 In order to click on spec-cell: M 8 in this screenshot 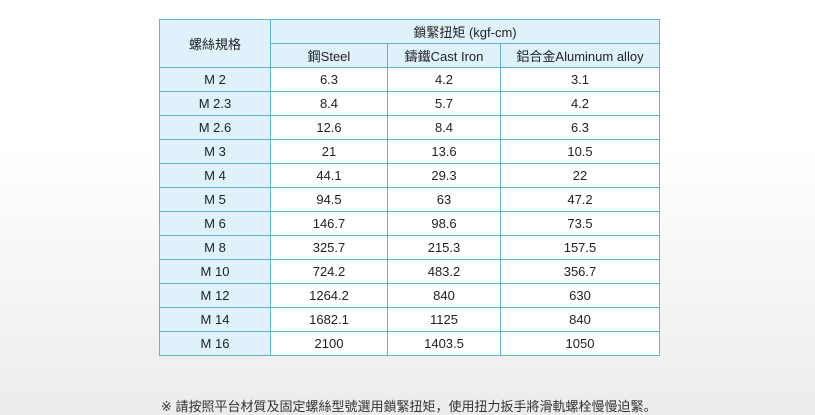, I will do `click(215, 247)`.